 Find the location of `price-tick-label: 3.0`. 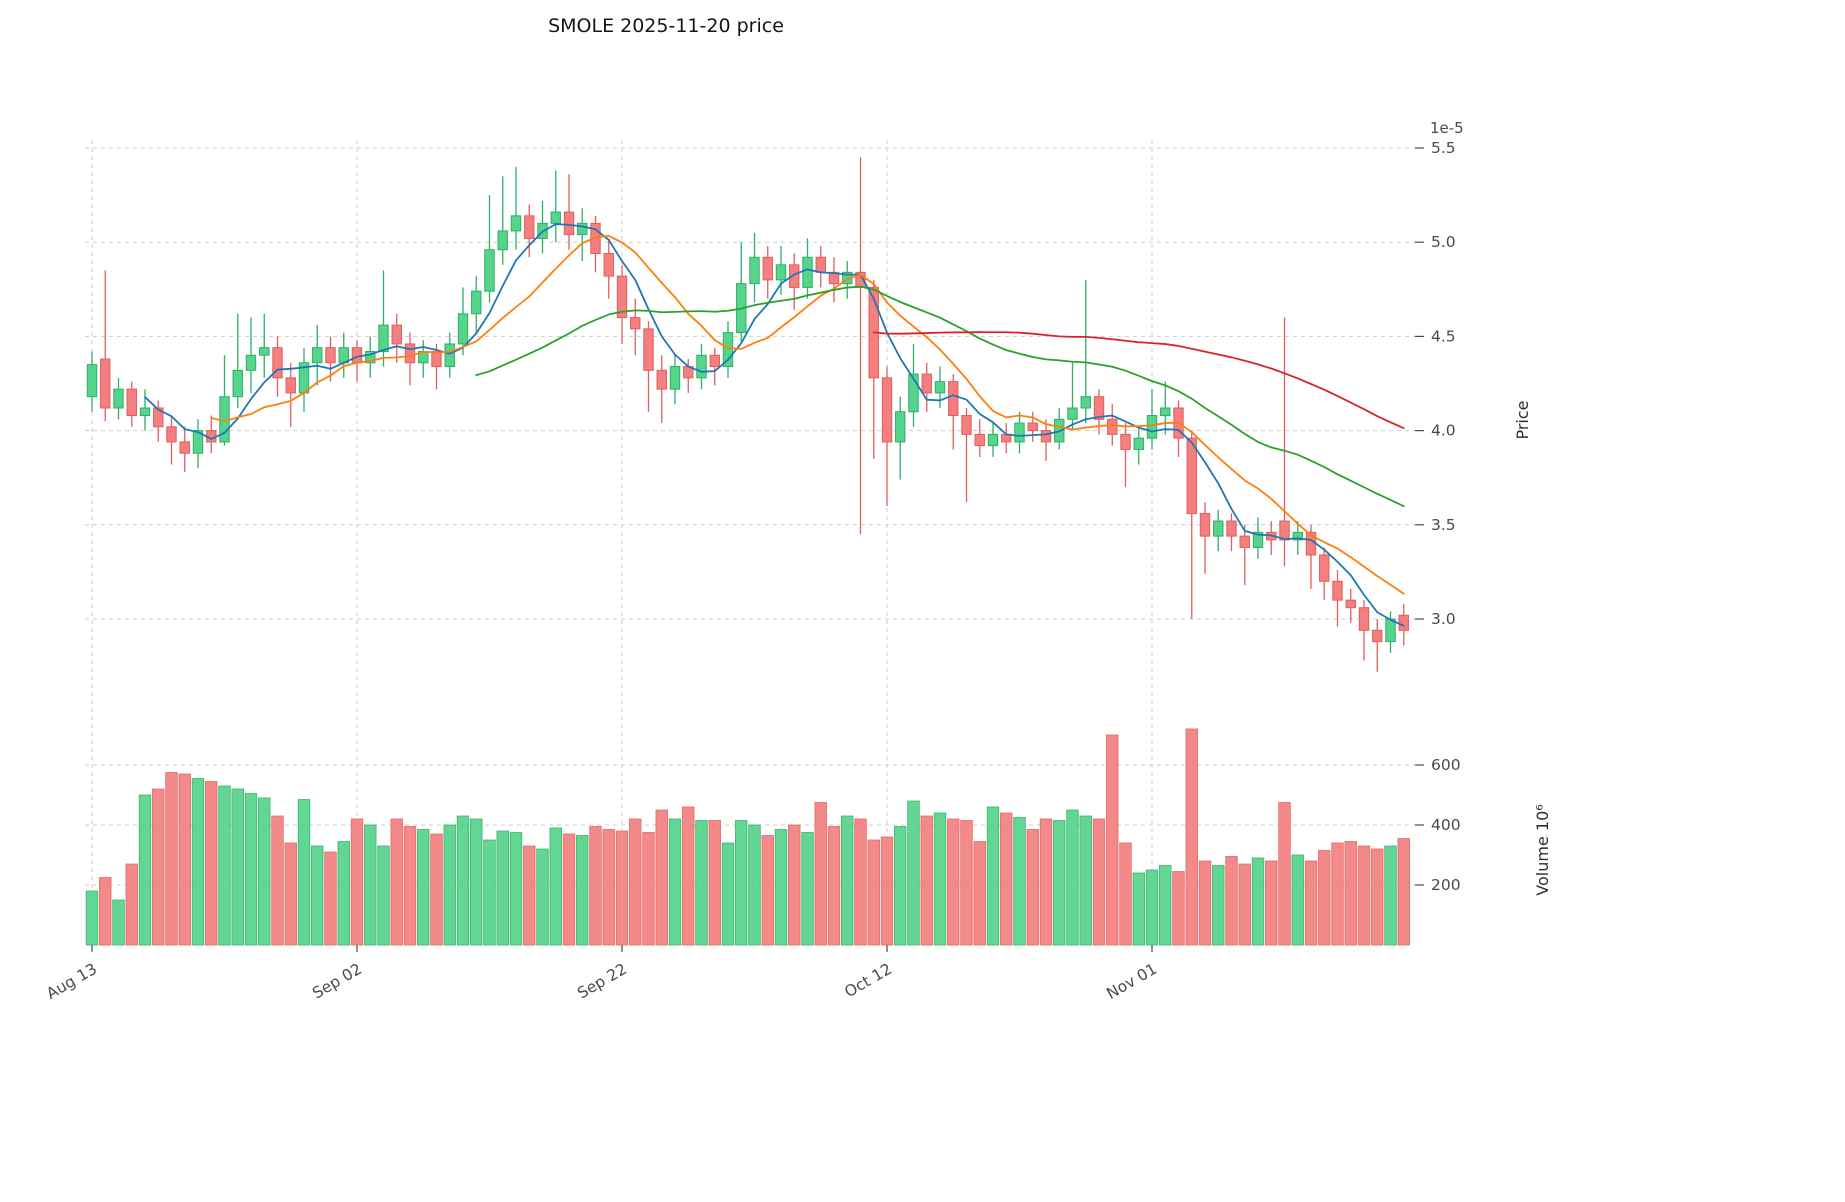

price-tick-label: 3.0 is located at coordinates (1443, 619).